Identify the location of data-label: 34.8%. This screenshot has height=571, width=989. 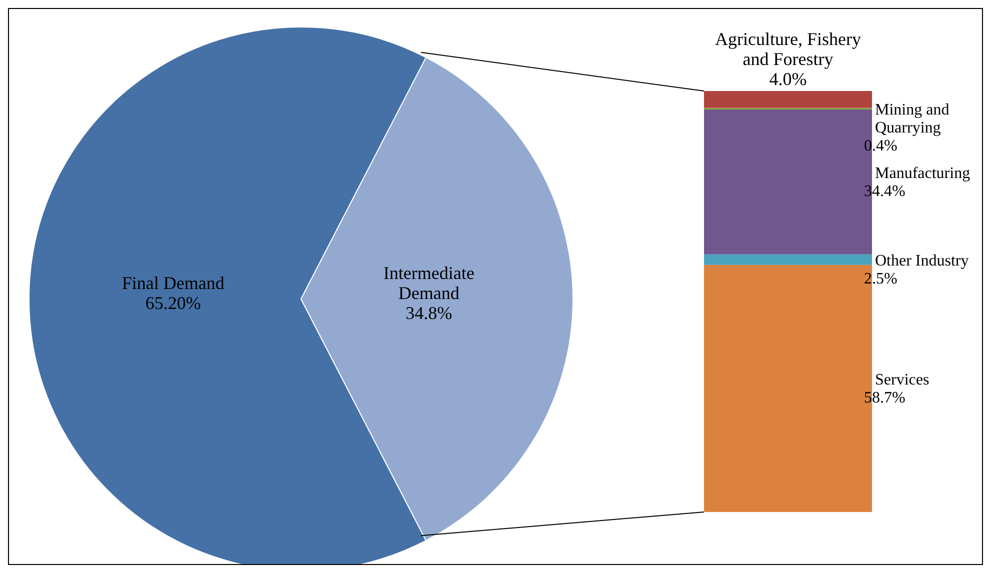
(429, 313).